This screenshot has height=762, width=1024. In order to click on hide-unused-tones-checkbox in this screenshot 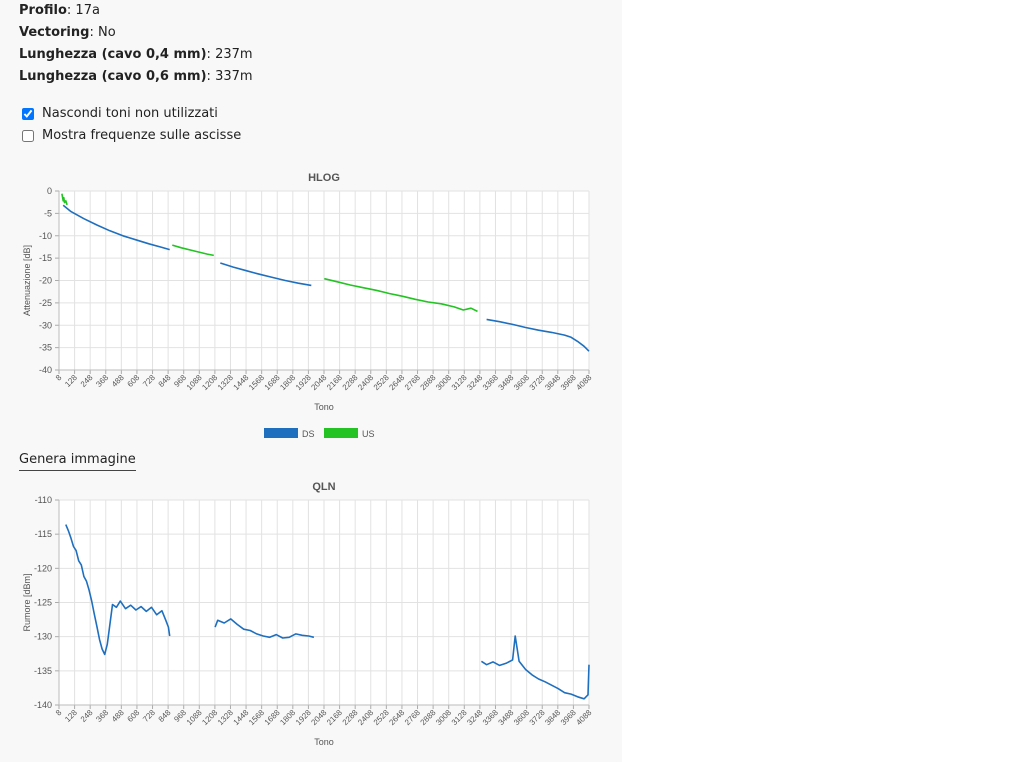, I will do `click(28, 114)`.